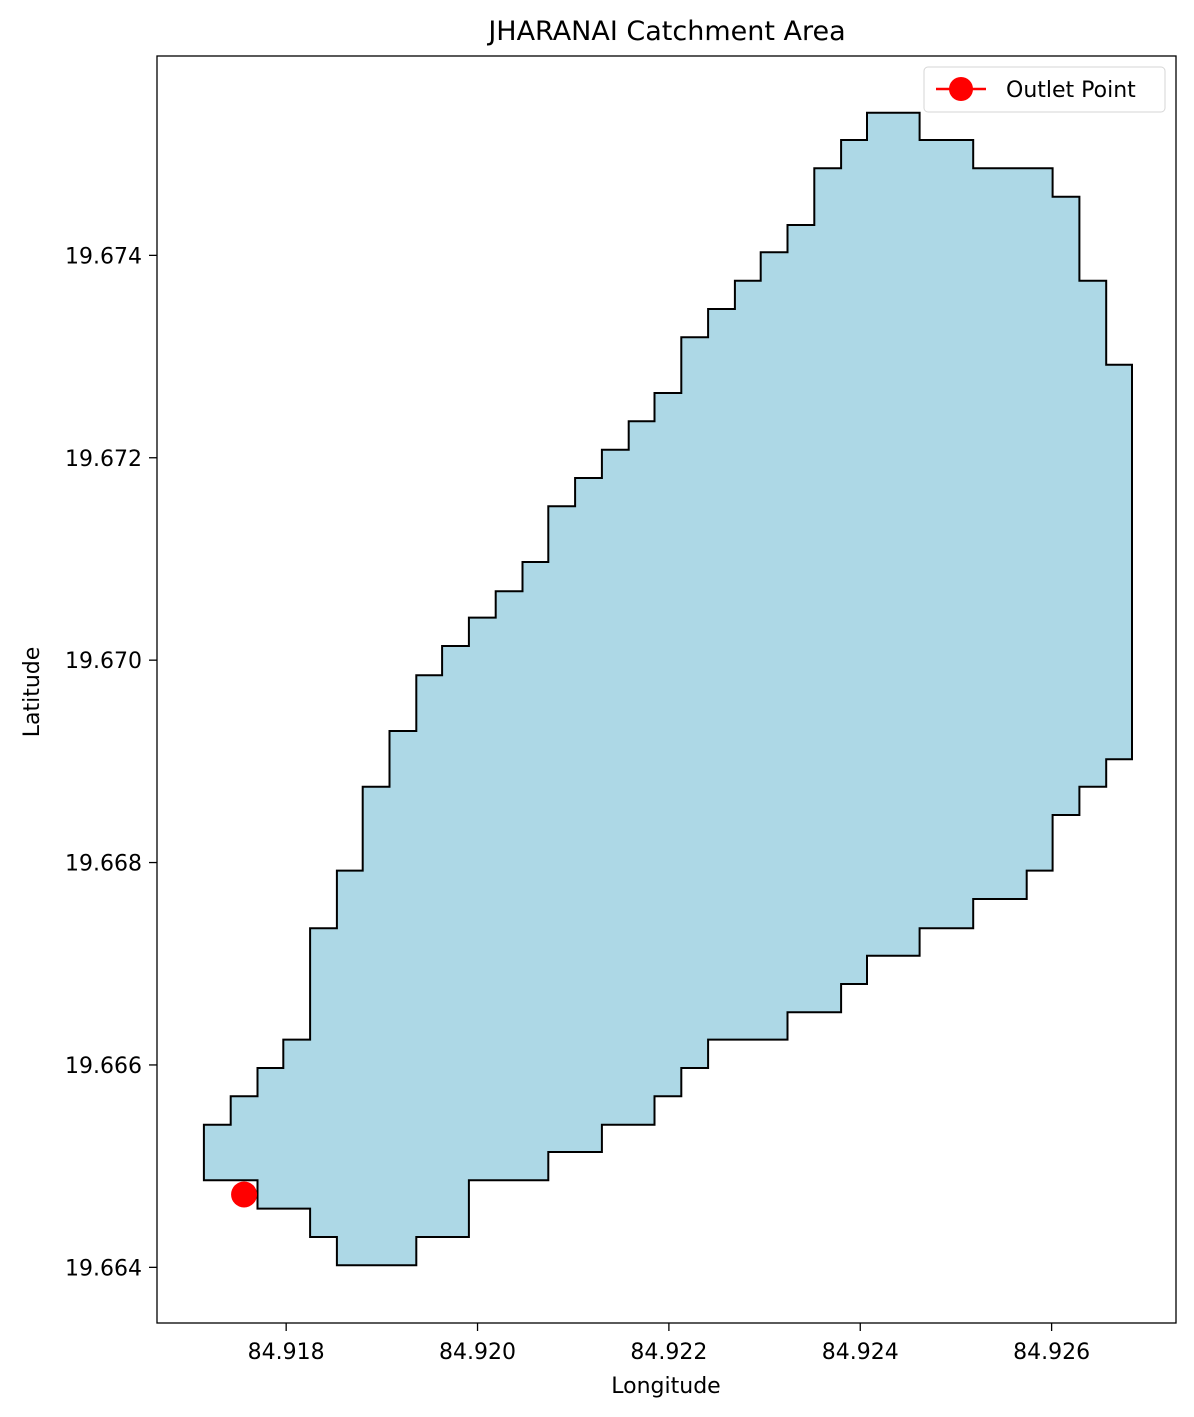  Describe the element at coordinates (103, 661) in the screenshot. I see `y-tick-label: 19.670` at that location.